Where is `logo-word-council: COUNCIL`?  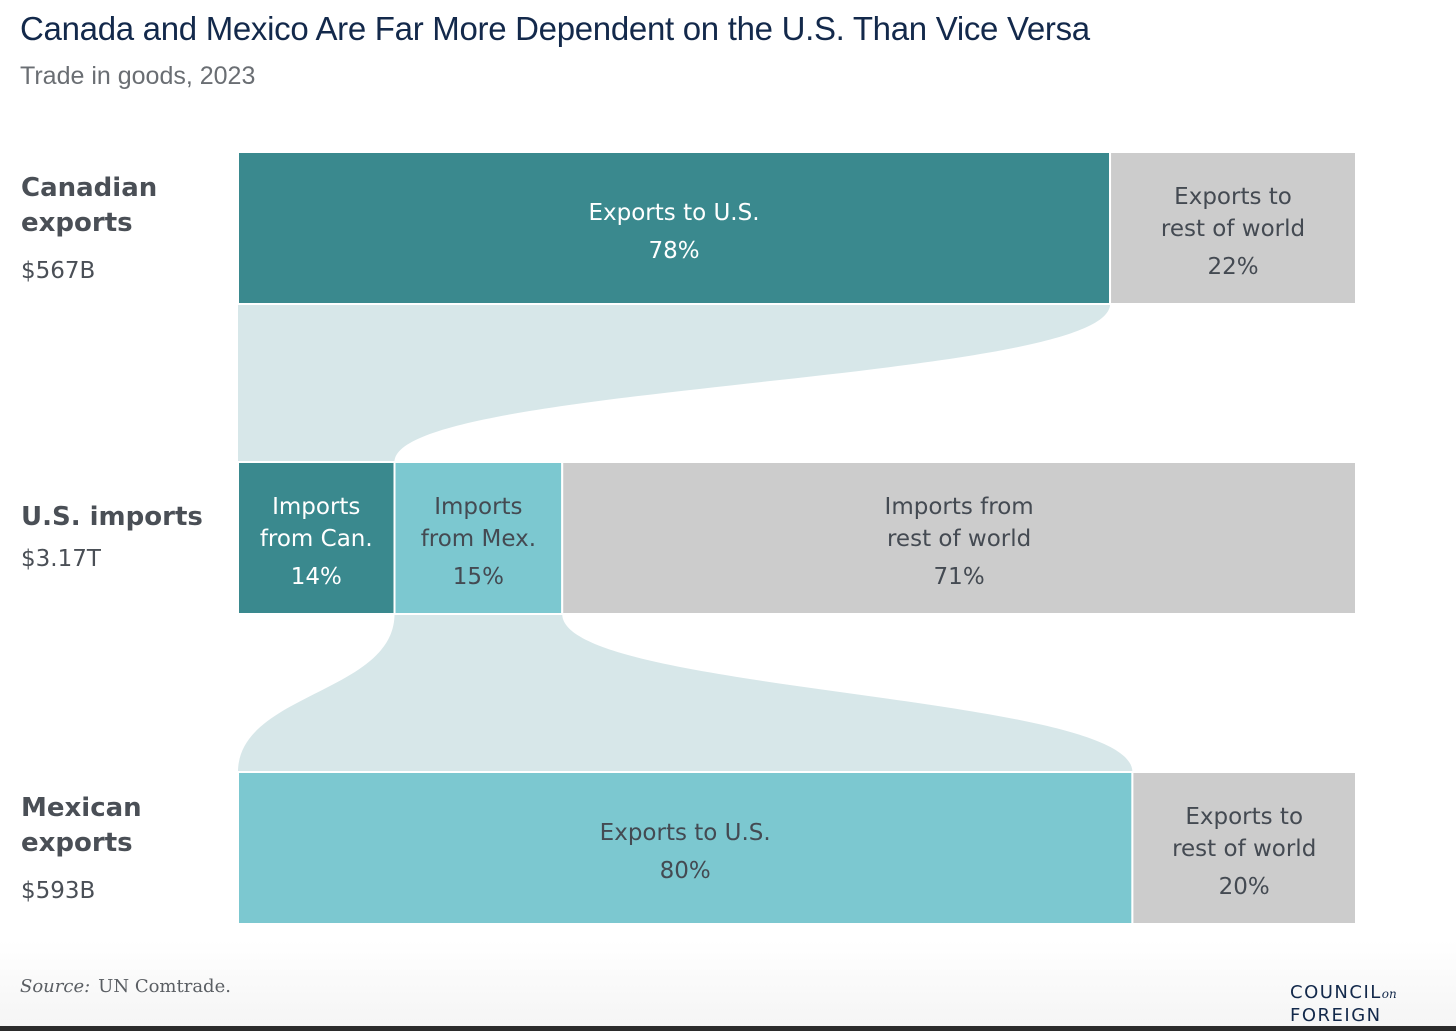 logo-word-council: COUNCIL is located at coordinates (1336, 992).